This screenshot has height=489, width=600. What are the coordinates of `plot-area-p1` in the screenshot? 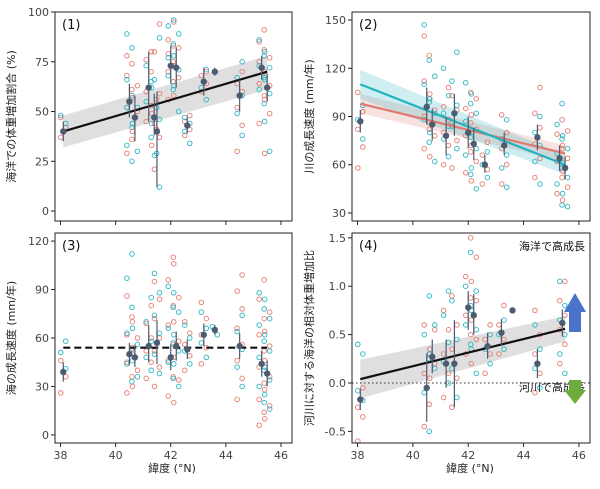 It's located at (165, 103).